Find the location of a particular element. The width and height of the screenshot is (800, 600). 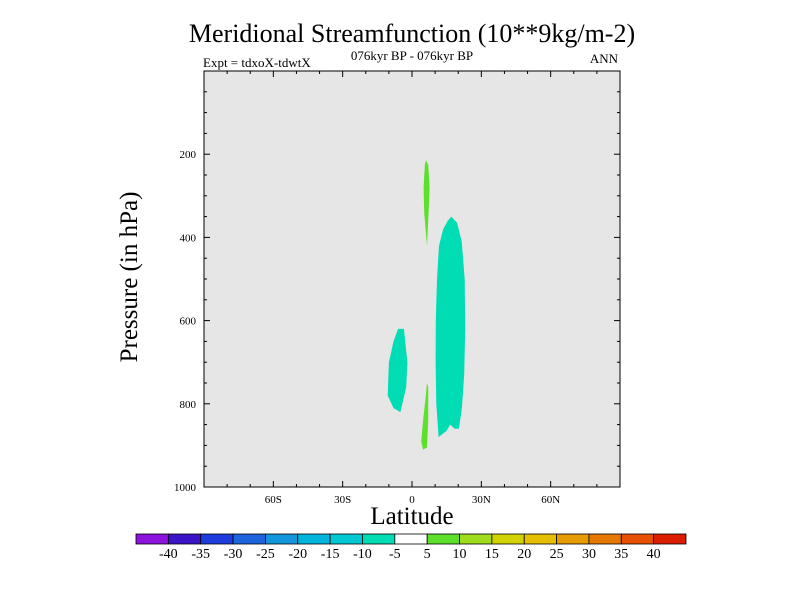

colorbar-label: -25 is located at coordinates (265, 554).